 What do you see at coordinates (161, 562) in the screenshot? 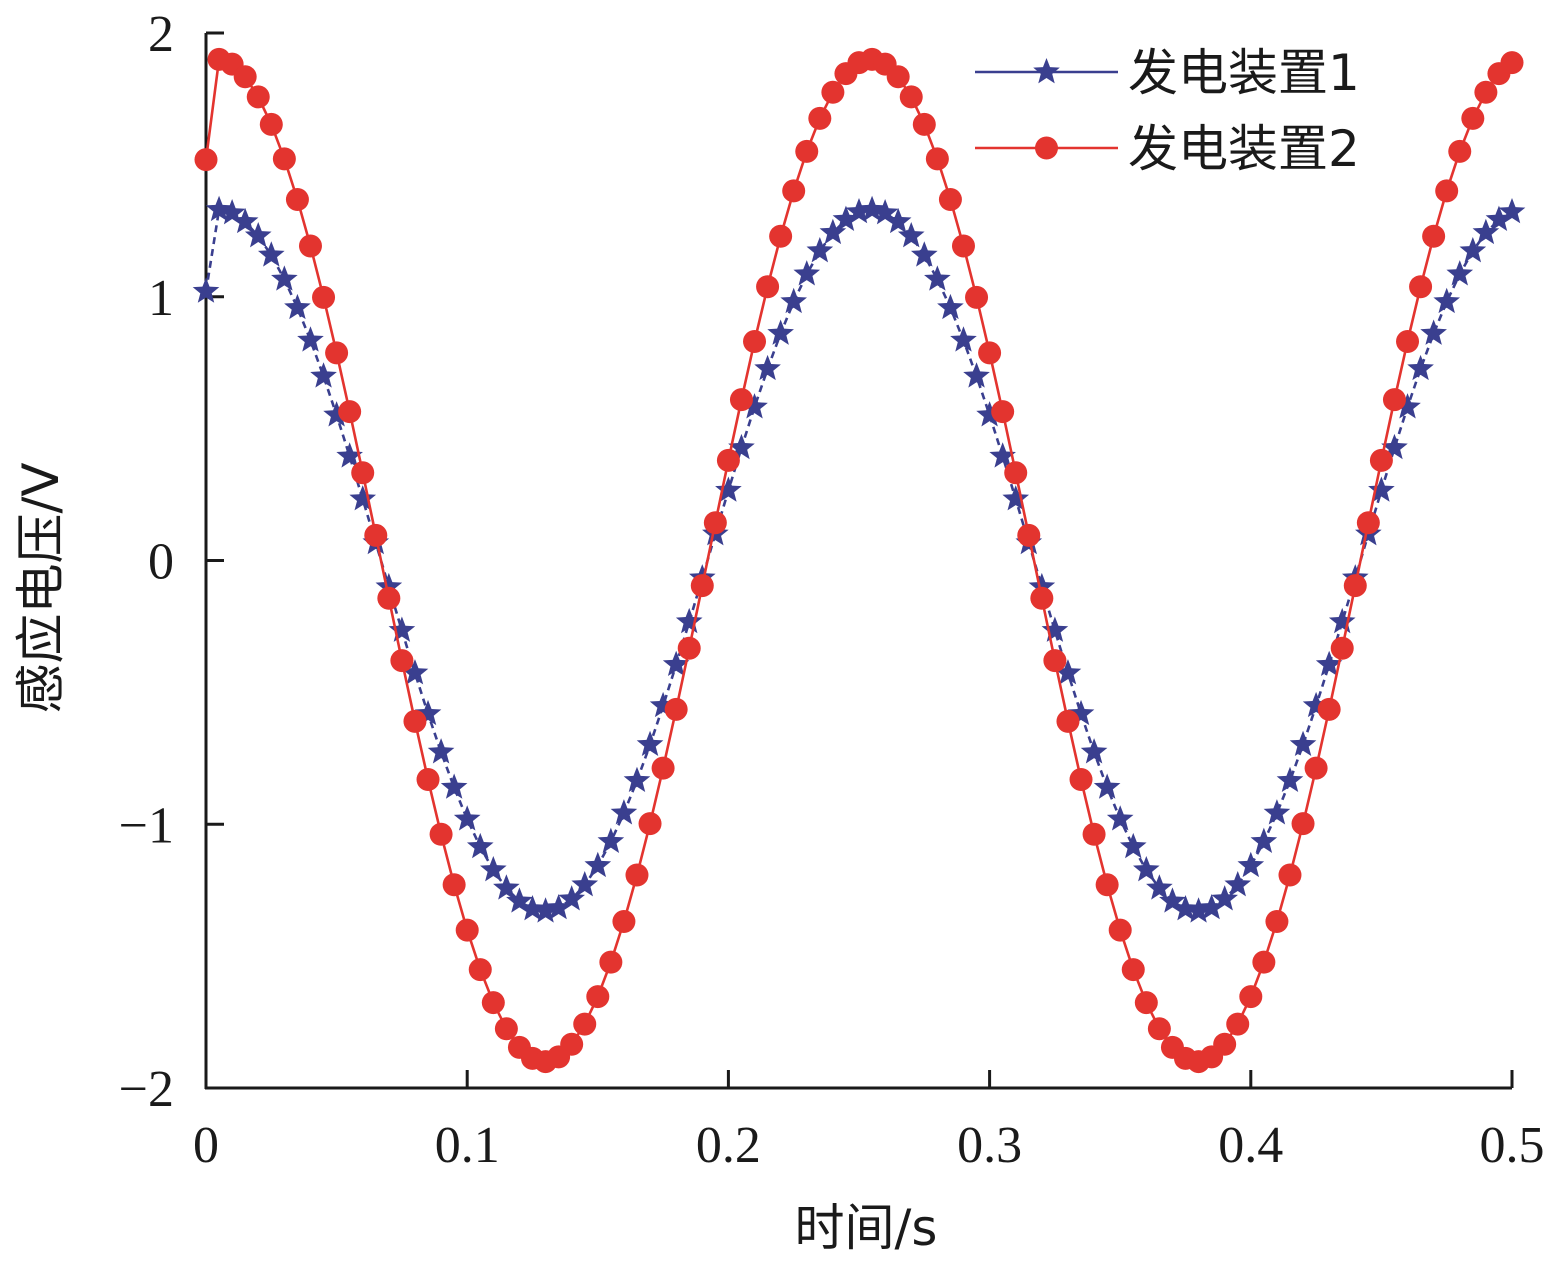
I see `y-tick-label: 0` at bounding box center [161, 562].